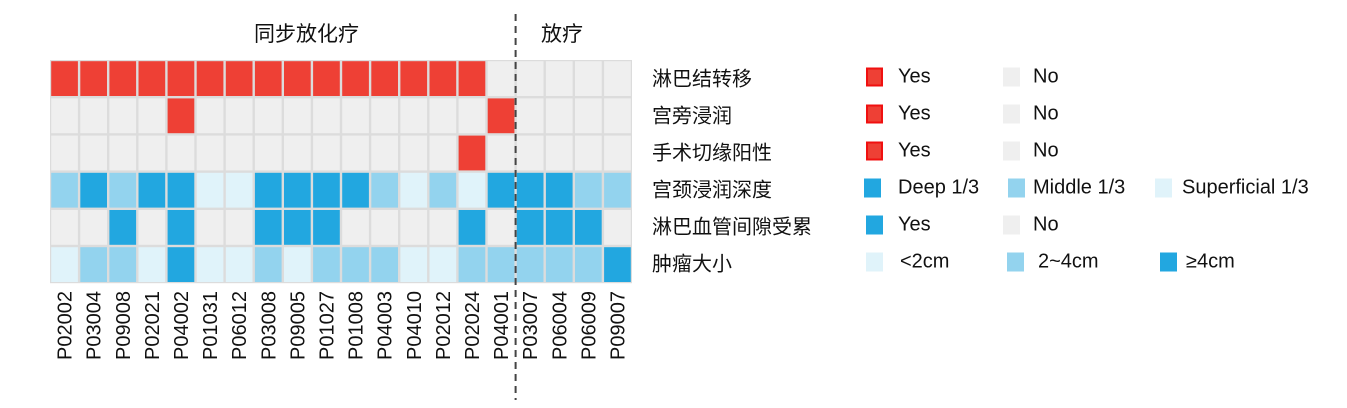  Describe the element at coordinates (124, 325) in the screenshot. I see `sample-label: P09008` at that location.